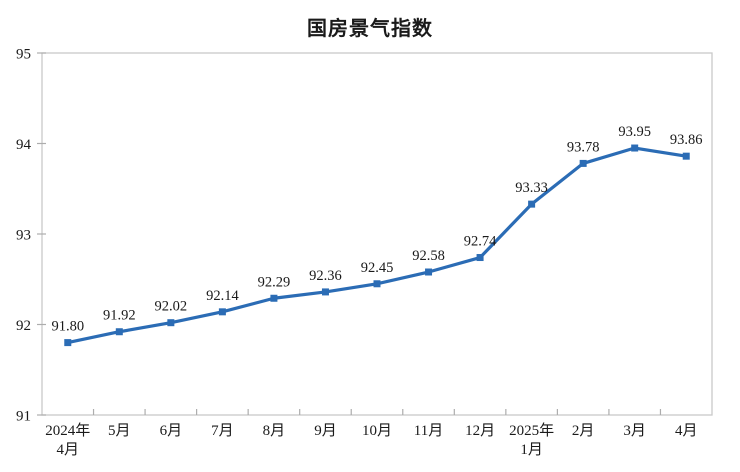 This screenshot has width=740, height=472. Describe the element at coordinates (171, 307) in the screenshot. I see `data-point-label: 92.02` at that location.